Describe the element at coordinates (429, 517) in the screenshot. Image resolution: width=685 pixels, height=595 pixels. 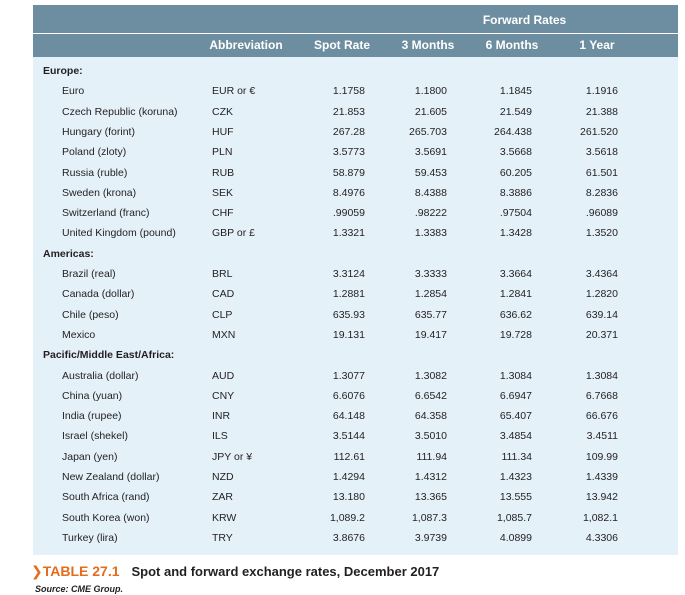
I see `forward-3m-cell: 1,087.3` at that location.